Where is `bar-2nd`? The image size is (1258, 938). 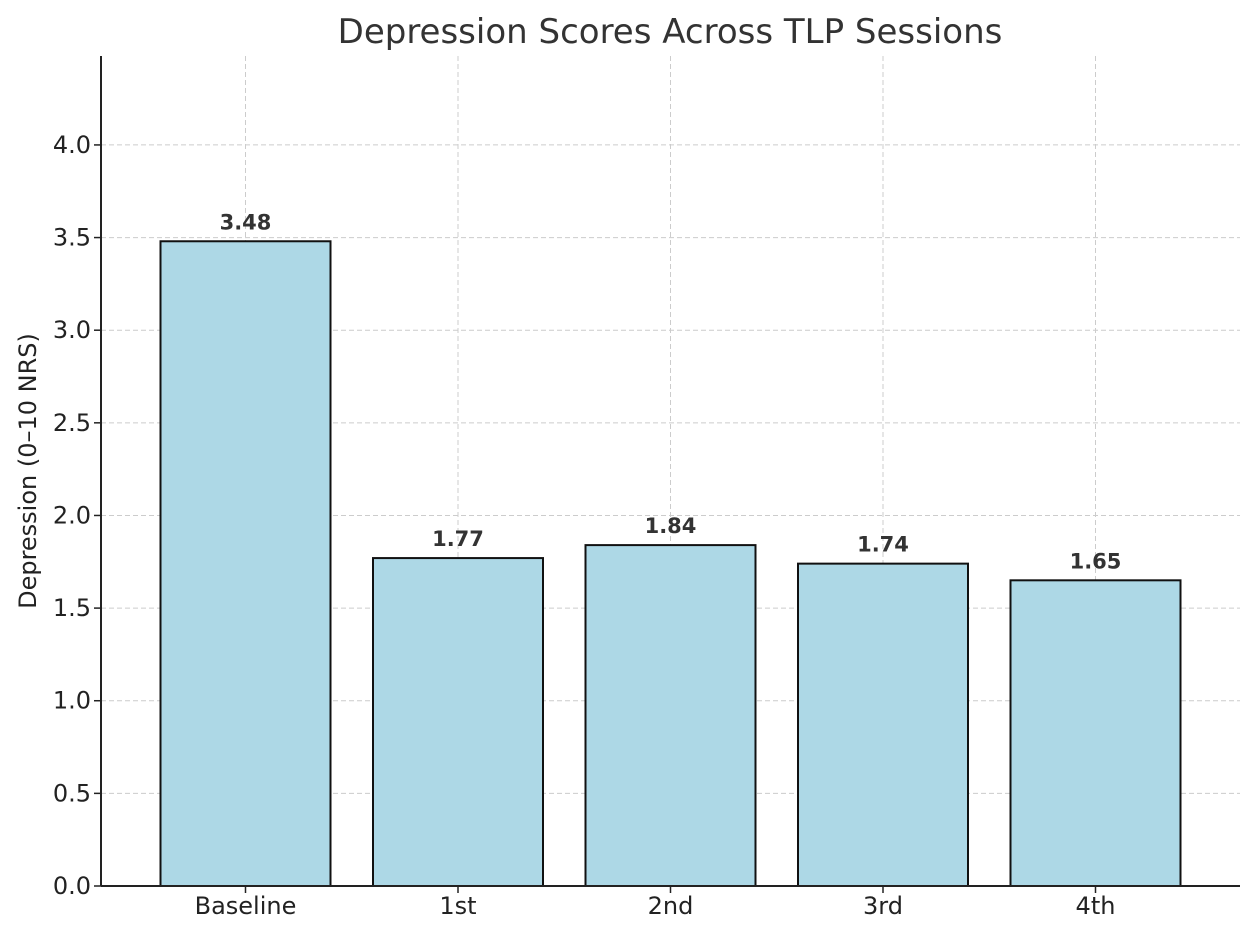
bar-2nd is located at coordinates (670, 715).